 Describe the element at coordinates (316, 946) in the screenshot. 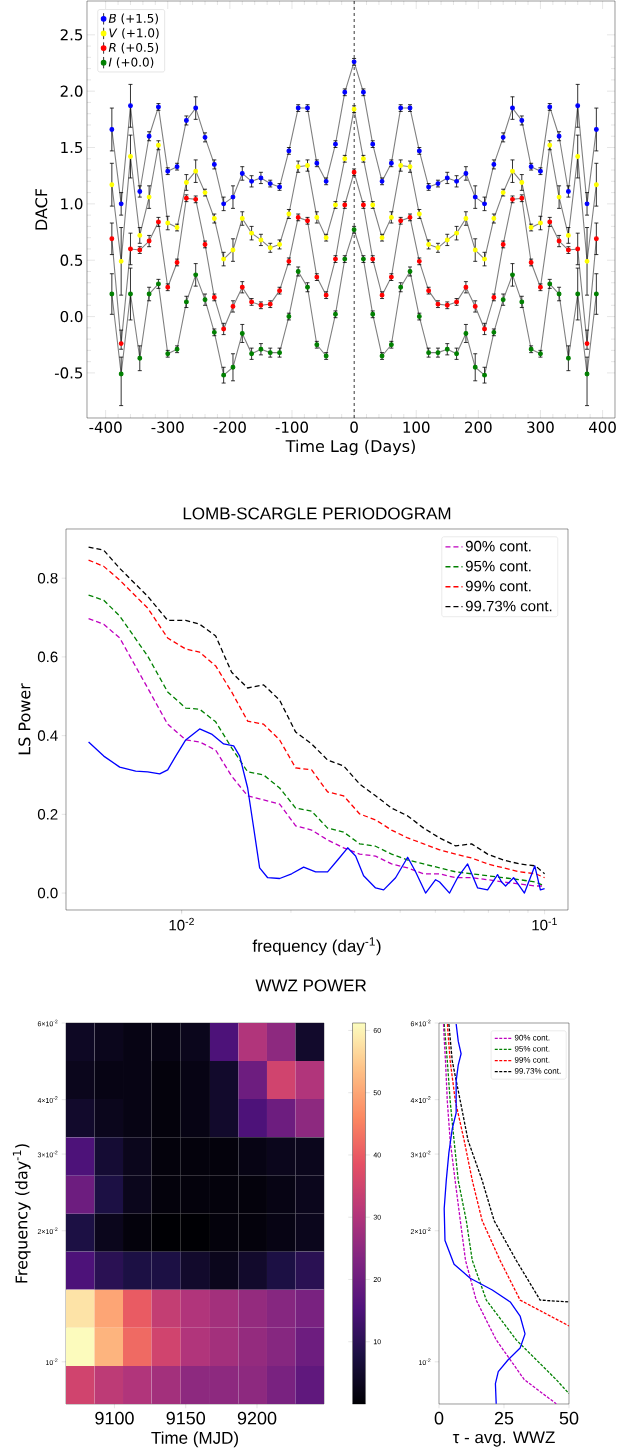

I see `x-axis-title: frequency (day$^{-1}$)` at that location.